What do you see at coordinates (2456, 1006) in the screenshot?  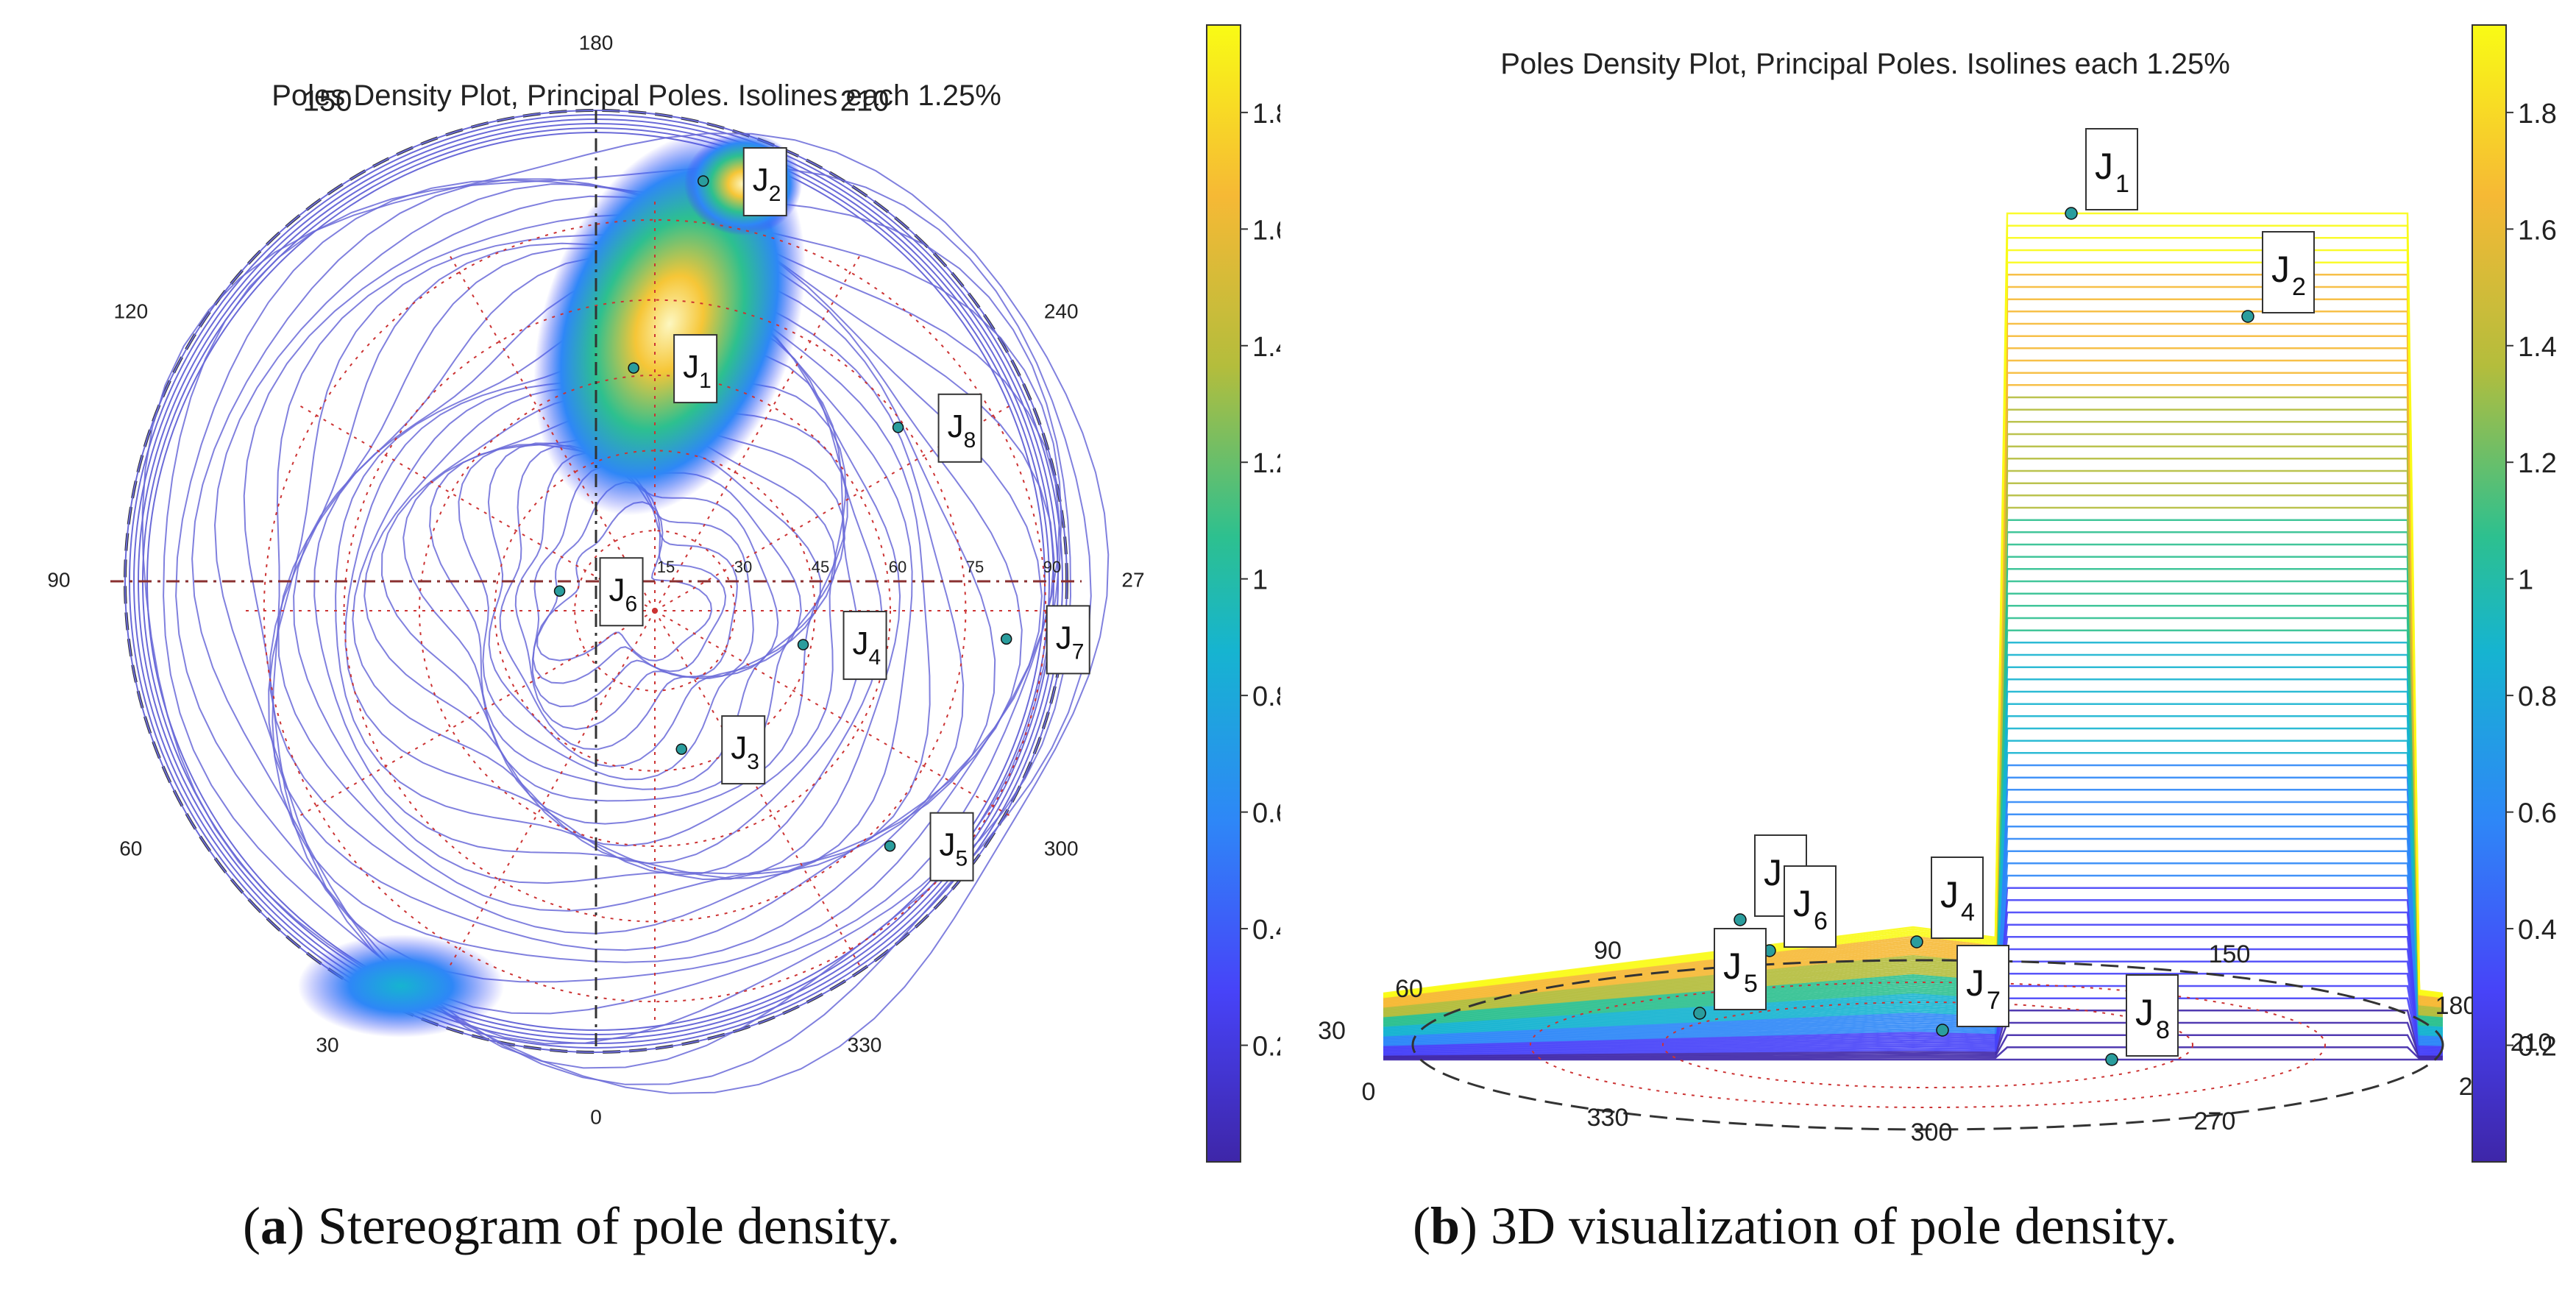 I see `base-azimuth-label: 180` at bounding box center [2456, 1006].